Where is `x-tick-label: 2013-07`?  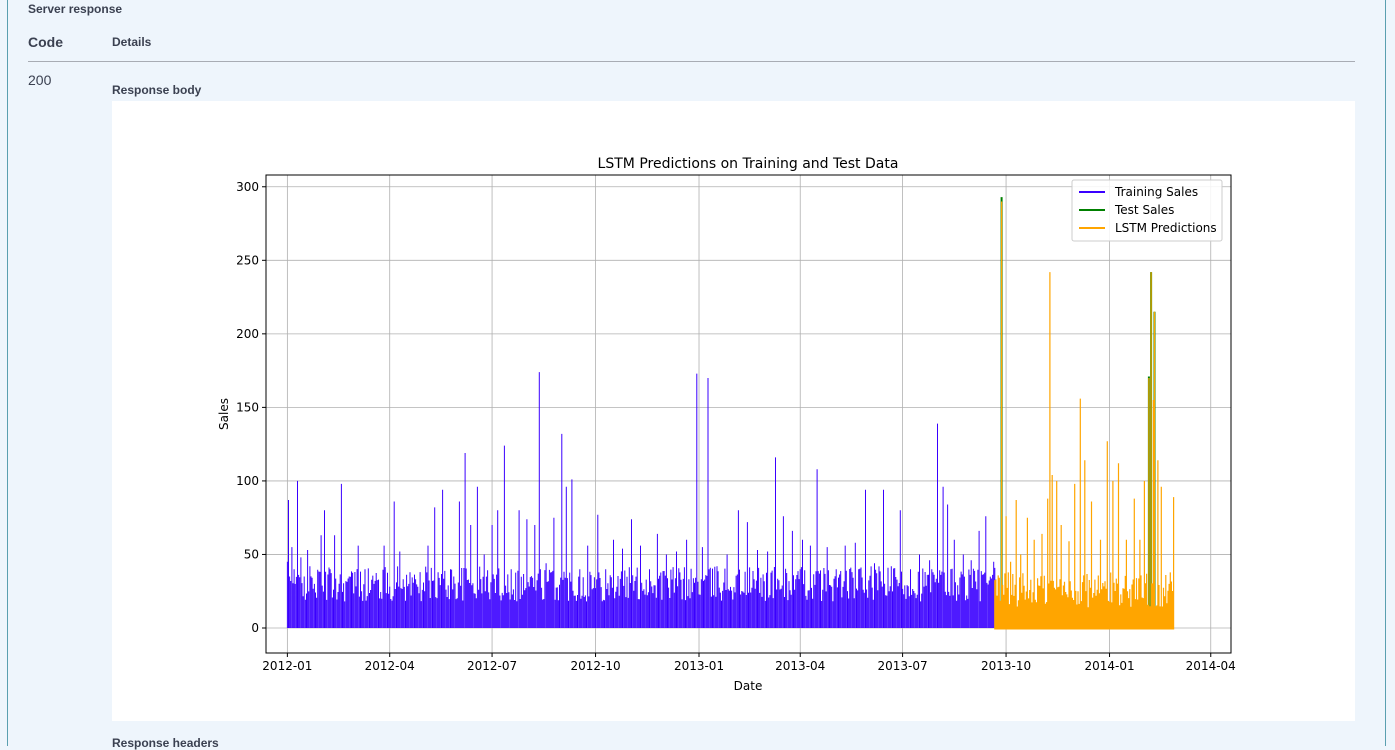 x-tick-label: 2013-07 is located at coordinates (903, 666).